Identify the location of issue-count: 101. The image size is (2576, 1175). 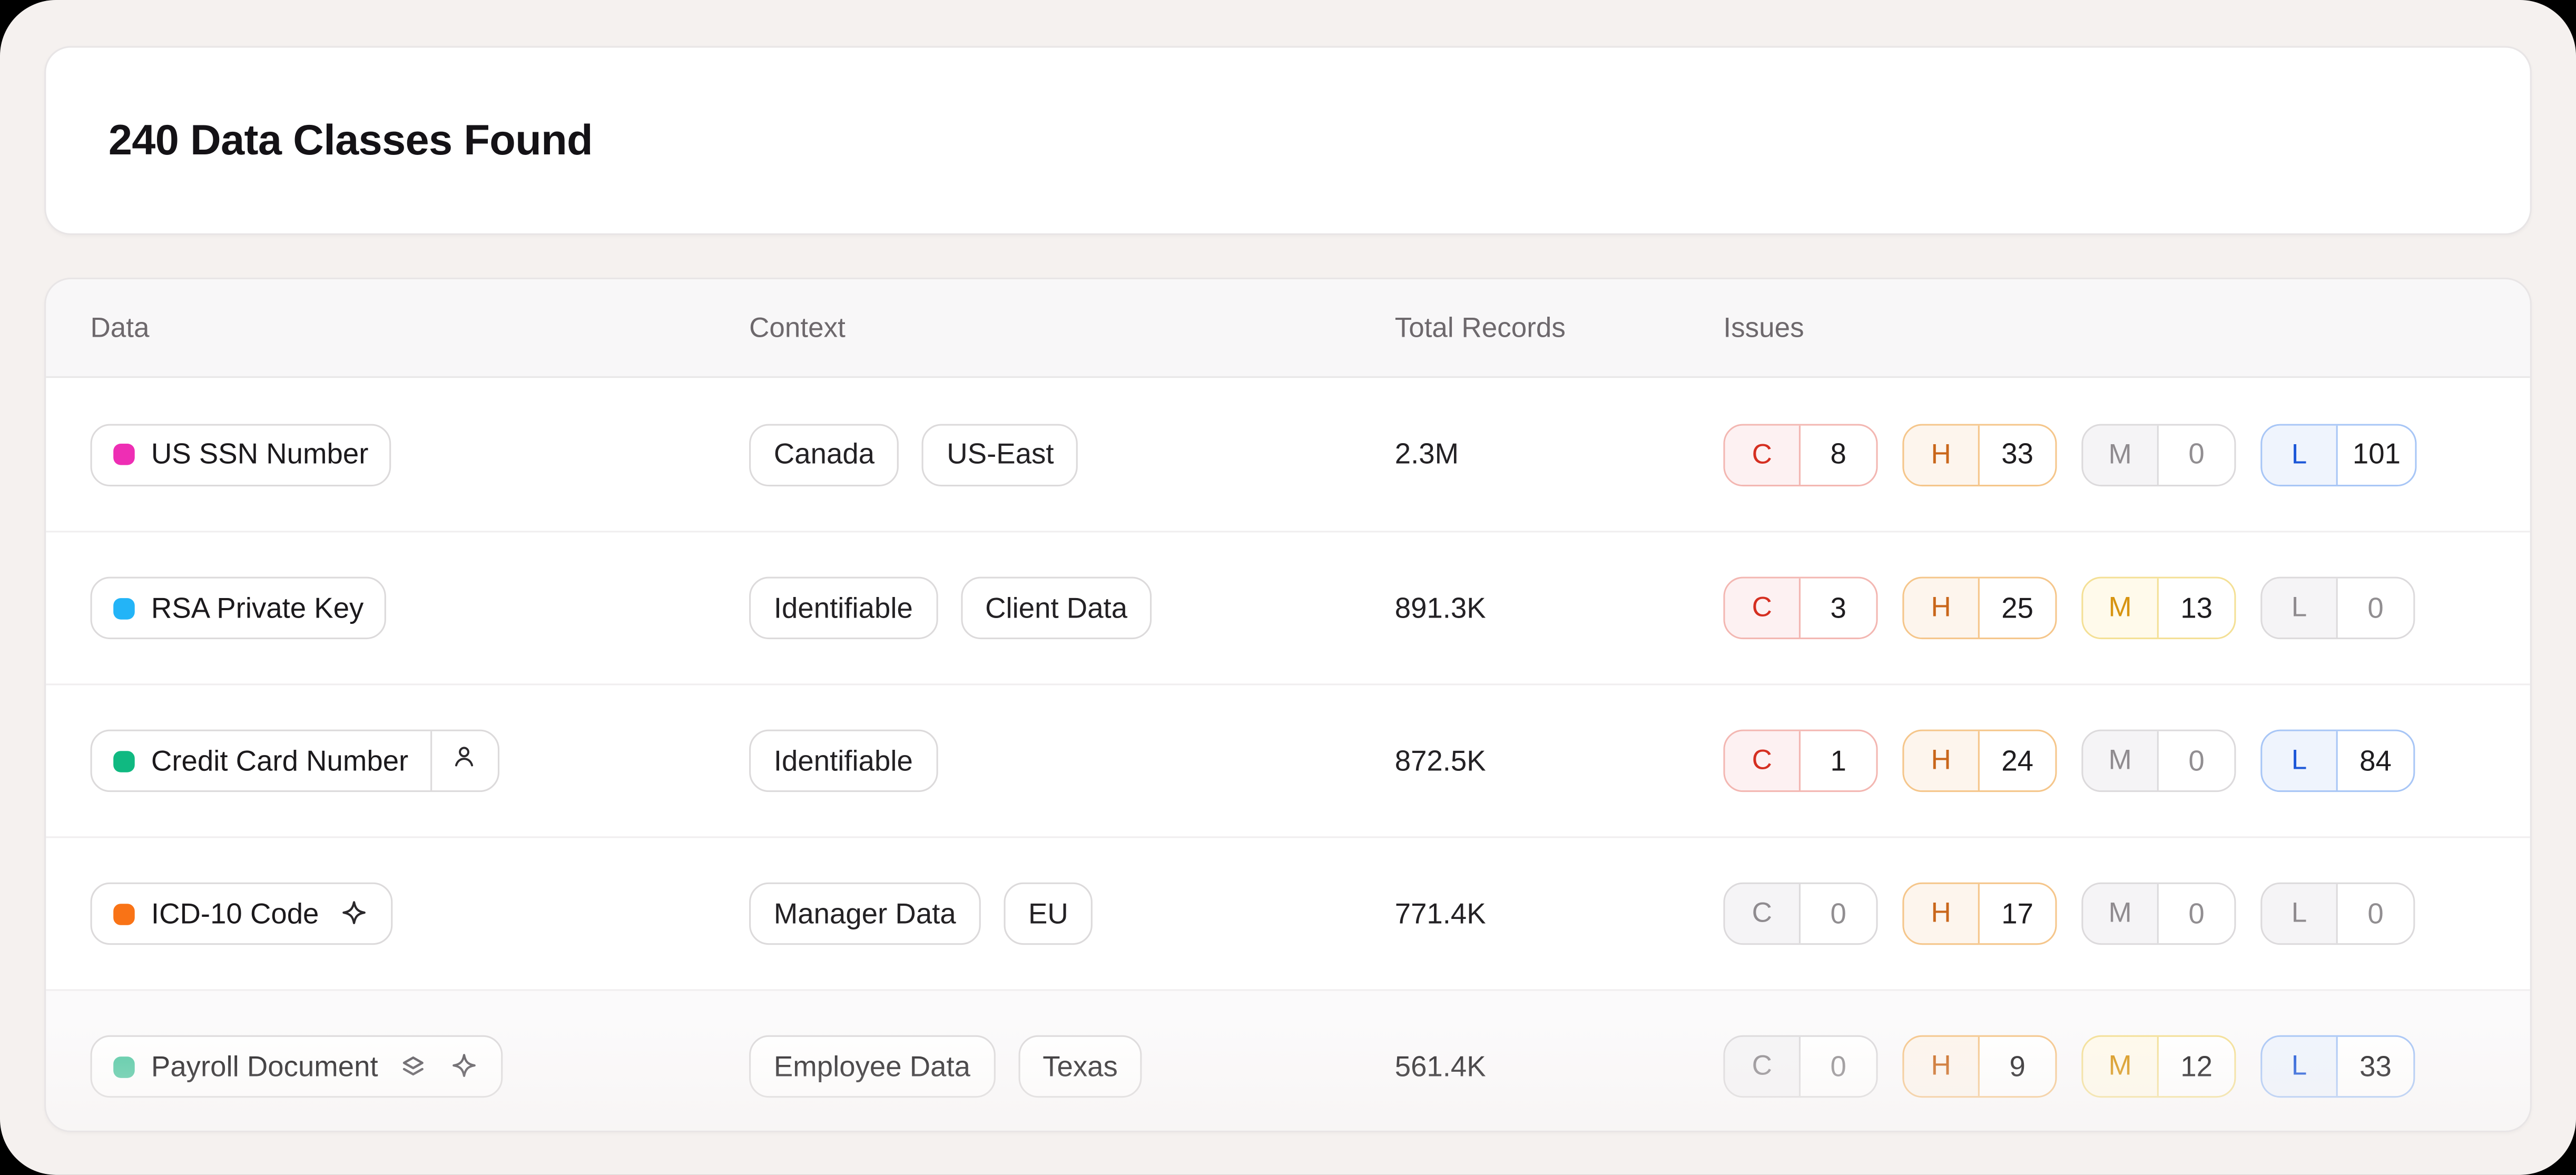
(2376, 454).